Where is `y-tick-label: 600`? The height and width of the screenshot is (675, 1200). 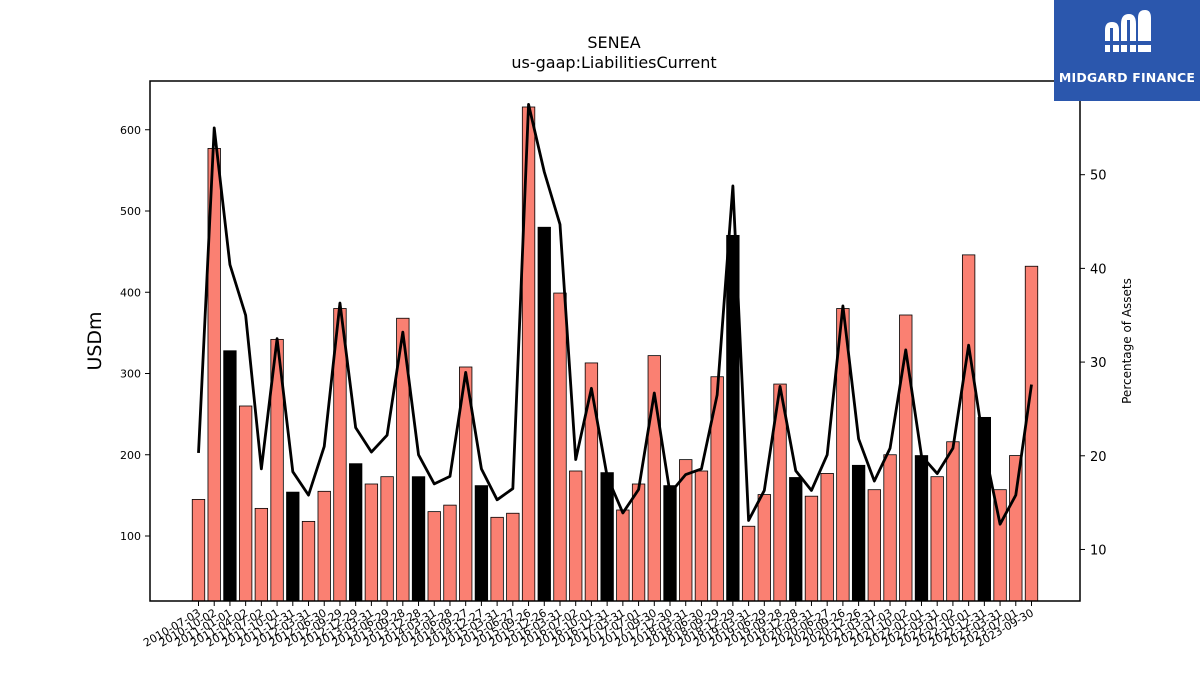 y-tick-label: 600 is located at coordinates (130, 130).